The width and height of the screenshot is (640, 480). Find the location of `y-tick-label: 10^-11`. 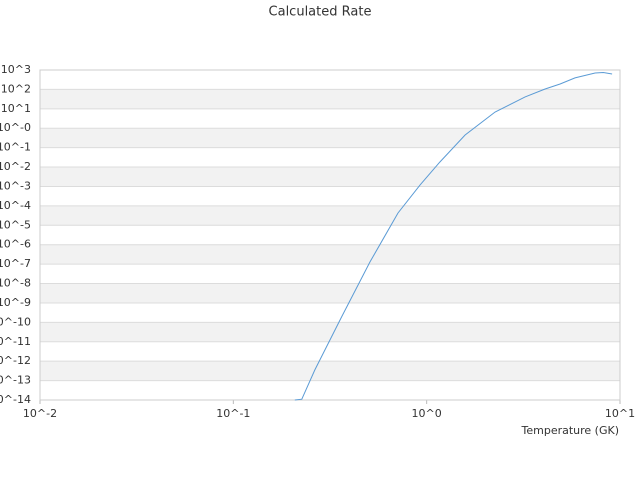

y-tick-label: 10^-11 is located at coordinates (15, 341).